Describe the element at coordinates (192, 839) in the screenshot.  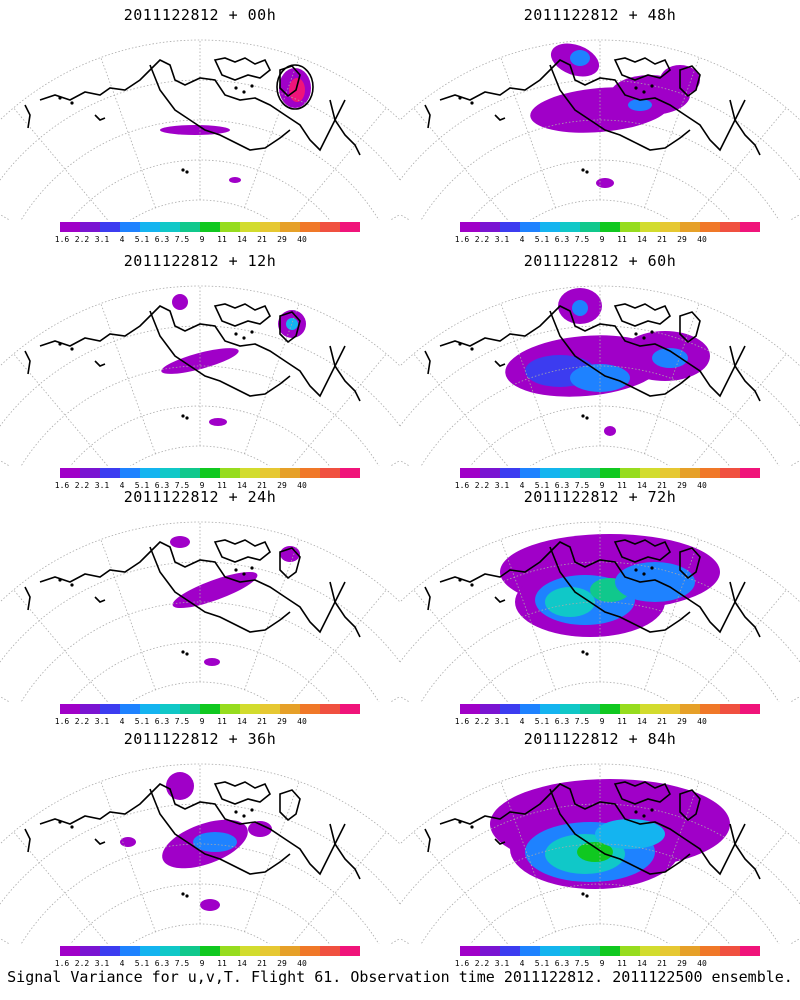
I see `coastline` at that location.